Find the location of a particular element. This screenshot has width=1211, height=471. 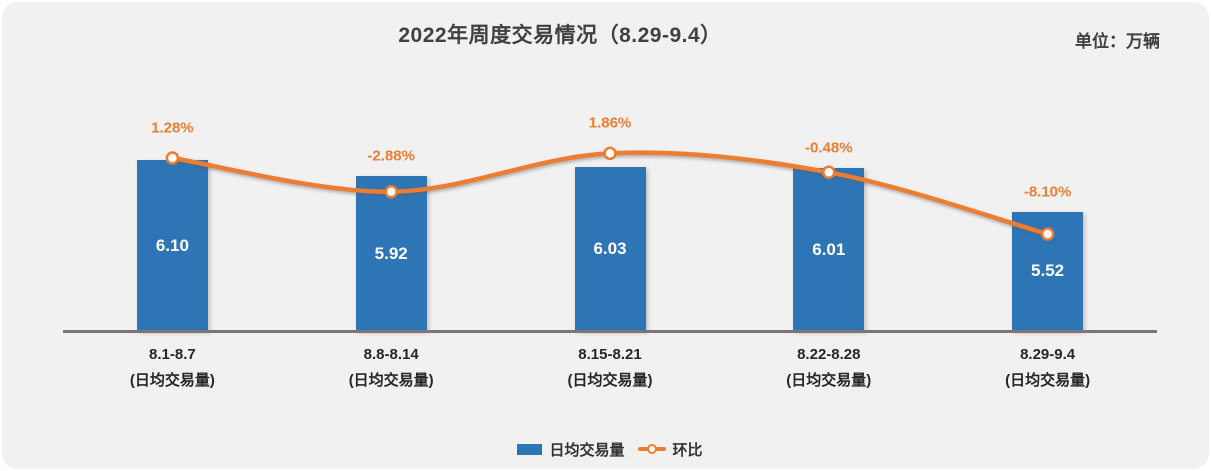

category-label: 8.1-8.7 (日均交易量) is located at coordinates (172, 368).